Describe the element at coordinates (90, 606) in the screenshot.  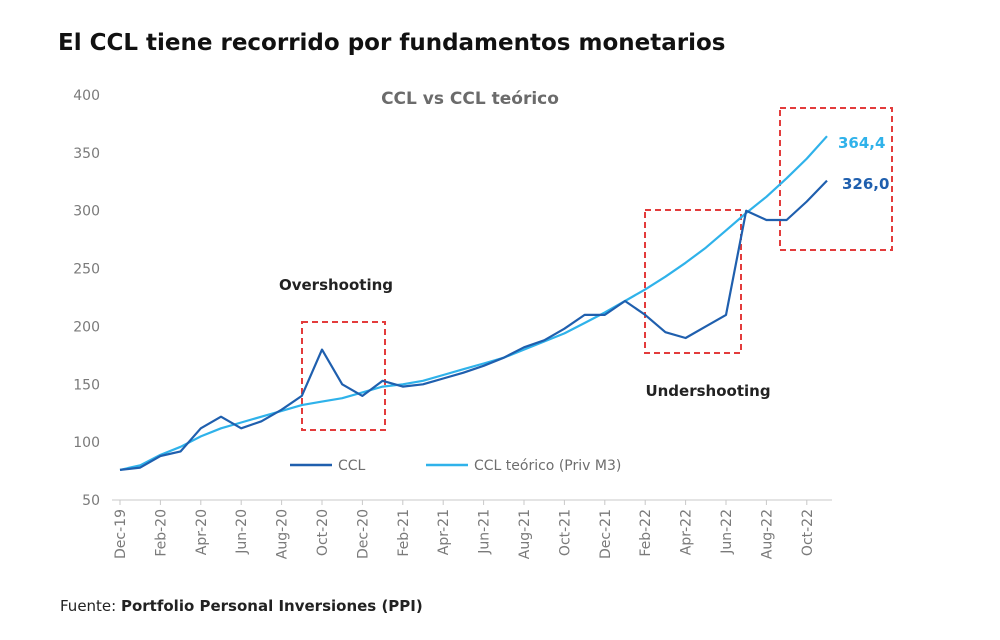
I see `source-prefix: Fuente:` at that location.